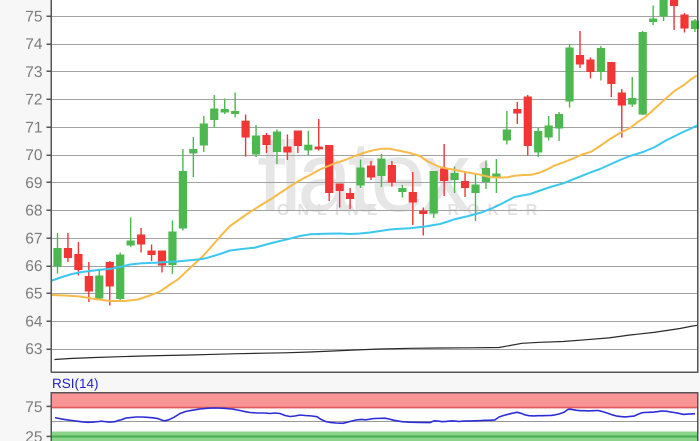 Image resolution: width=700 pixels, height=441 pixels. Describe the element at coordinates (33, 349) in the screenshot. I see `svg-text: 63` at that location.